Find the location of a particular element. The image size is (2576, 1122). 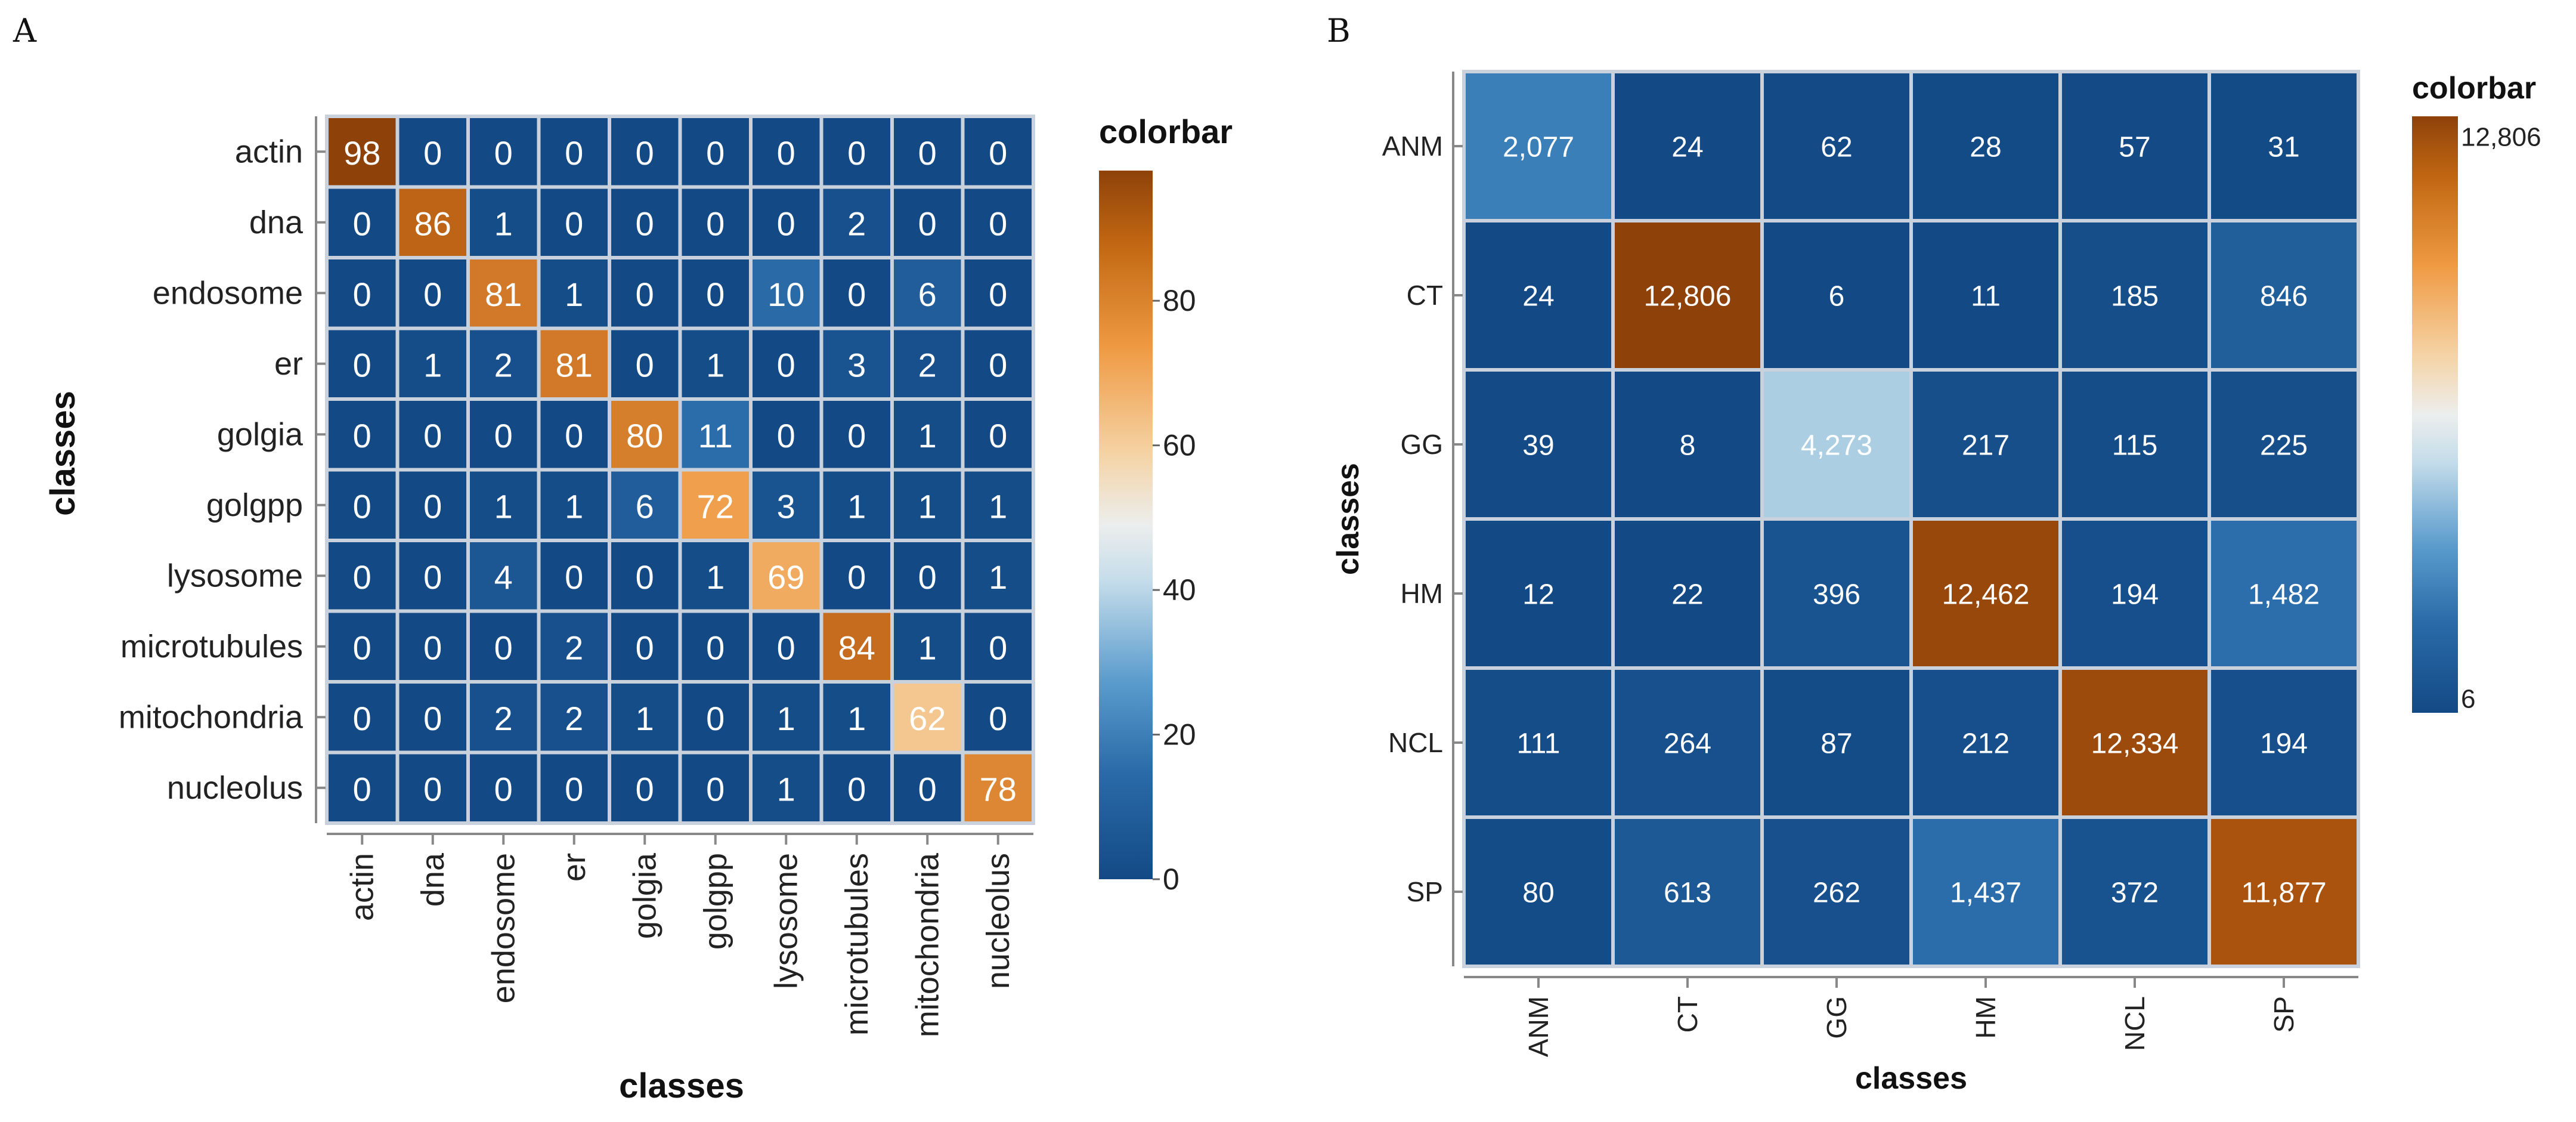

cell-value-label: 80 is located at coordinates (1538, 893).